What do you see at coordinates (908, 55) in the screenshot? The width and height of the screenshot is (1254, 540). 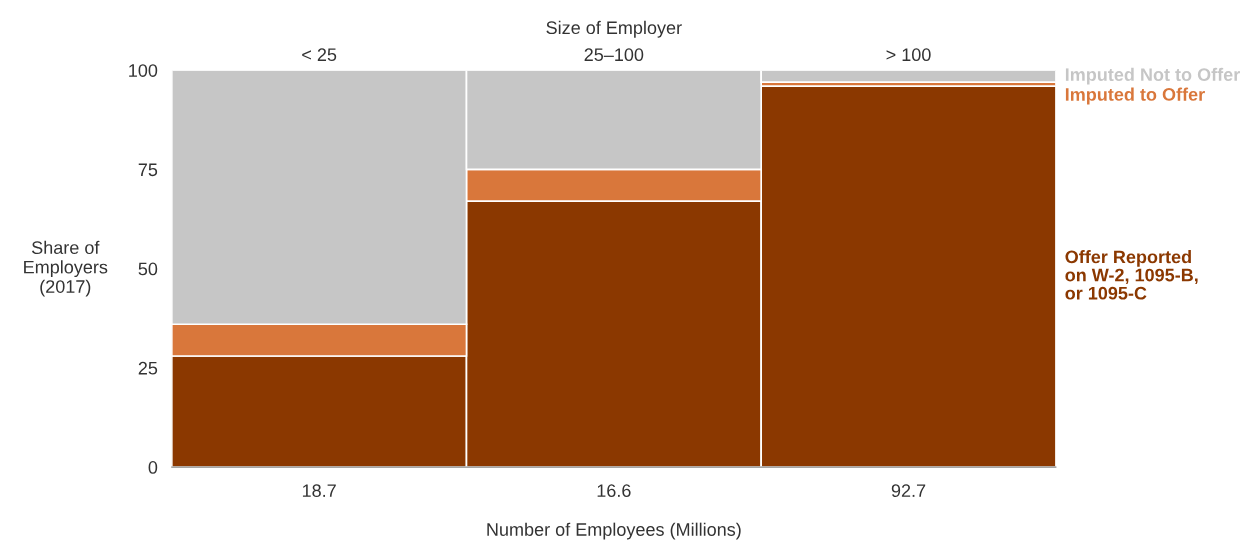 I see `x-tick-label: > 100` at bounding box center [908, 55].